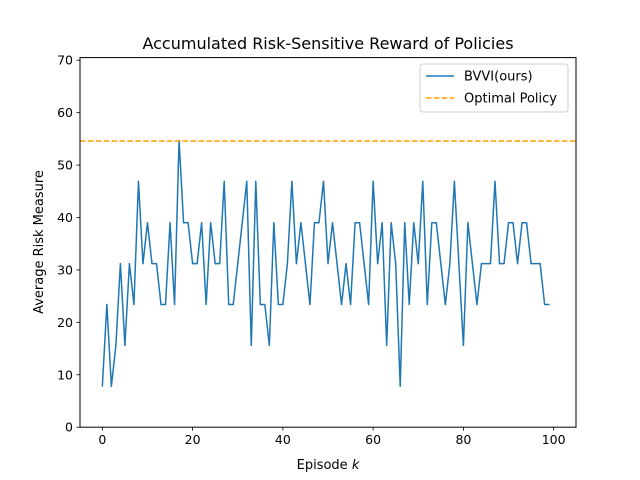 The image size is (640, 480). Describe the element at coordinates (554, 439) in the screenshot. I see `x-tick-label: 100` at that location.